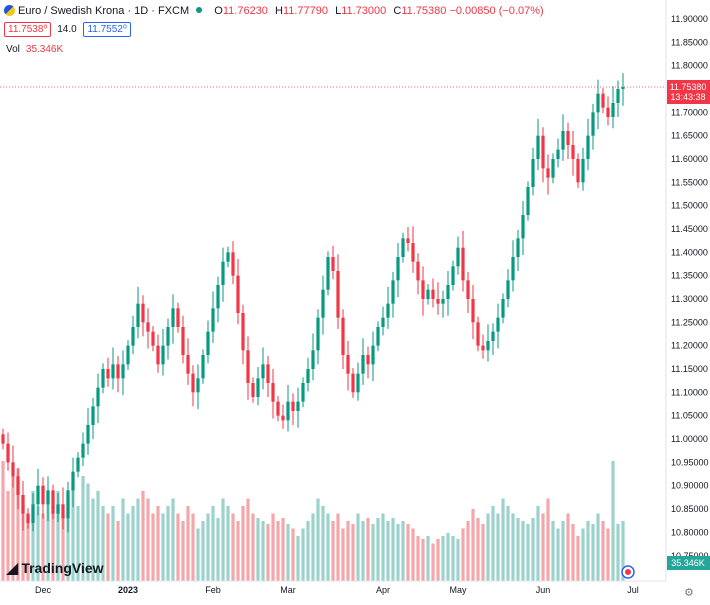  Describe the element at coordinates (104, 11) in the screenshot. I see `symbol-title: Euro / Swedish Krona · 1D · FXCM` at that location.